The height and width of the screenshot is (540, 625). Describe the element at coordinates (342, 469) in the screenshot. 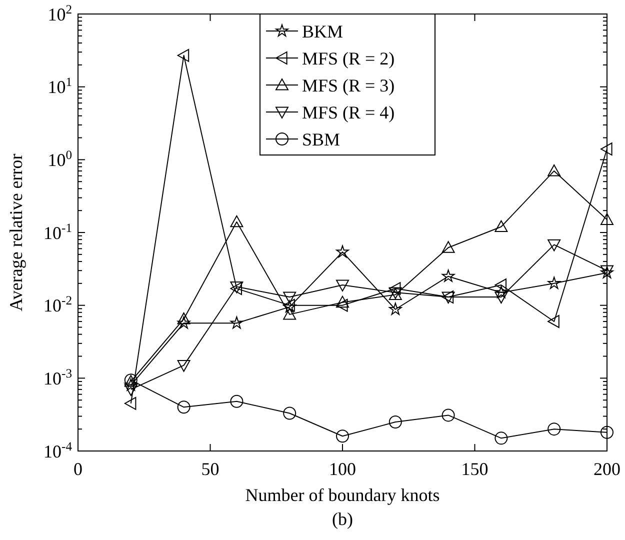

I see `x-tick-label: 100` at that location.